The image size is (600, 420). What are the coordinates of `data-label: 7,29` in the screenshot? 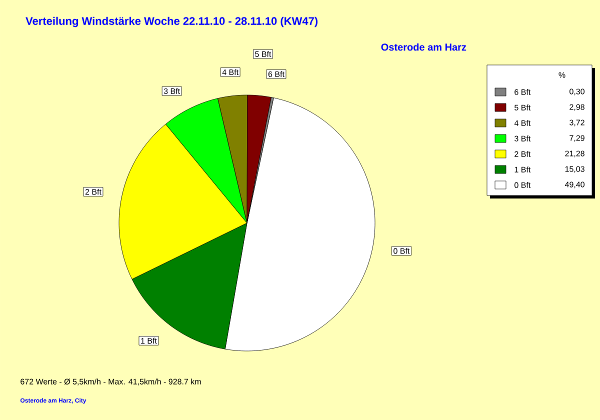 It's located at (577, 138).